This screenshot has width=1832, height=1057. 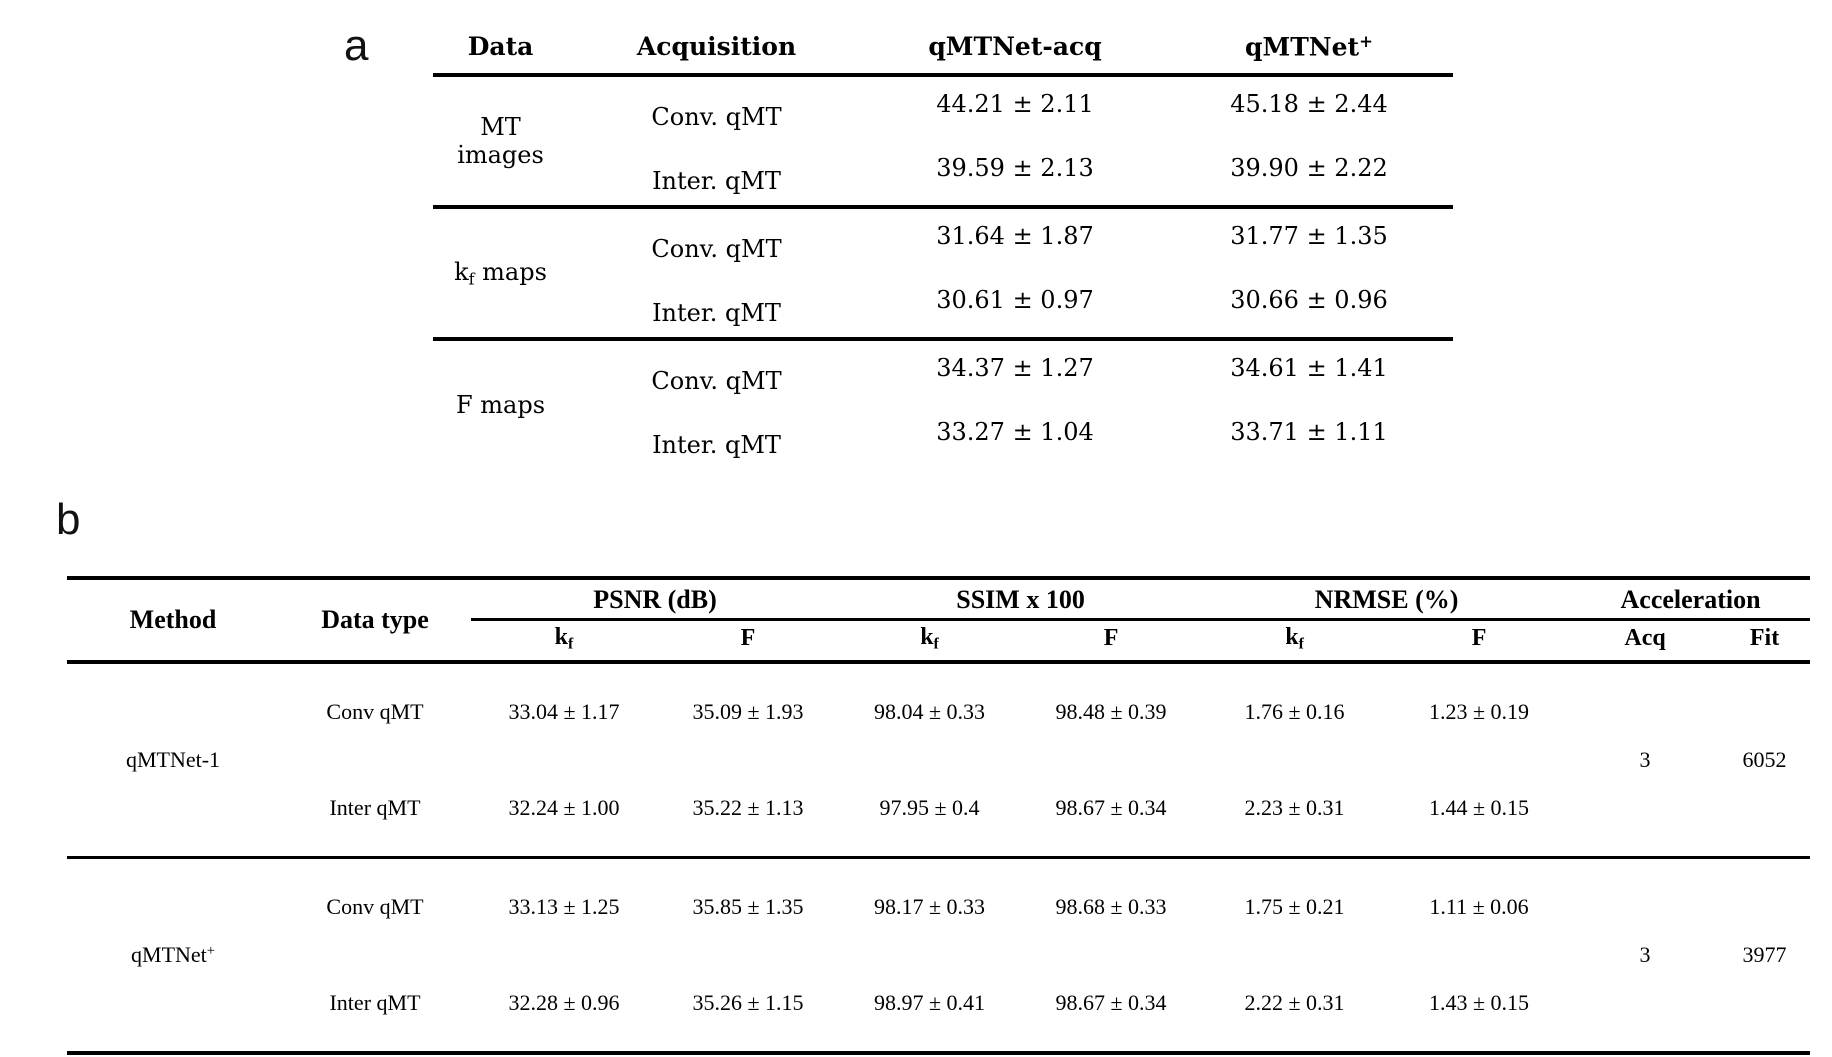 I want to click on sub-header-nrmse-kf: kf, so click(x=1294, y=641).